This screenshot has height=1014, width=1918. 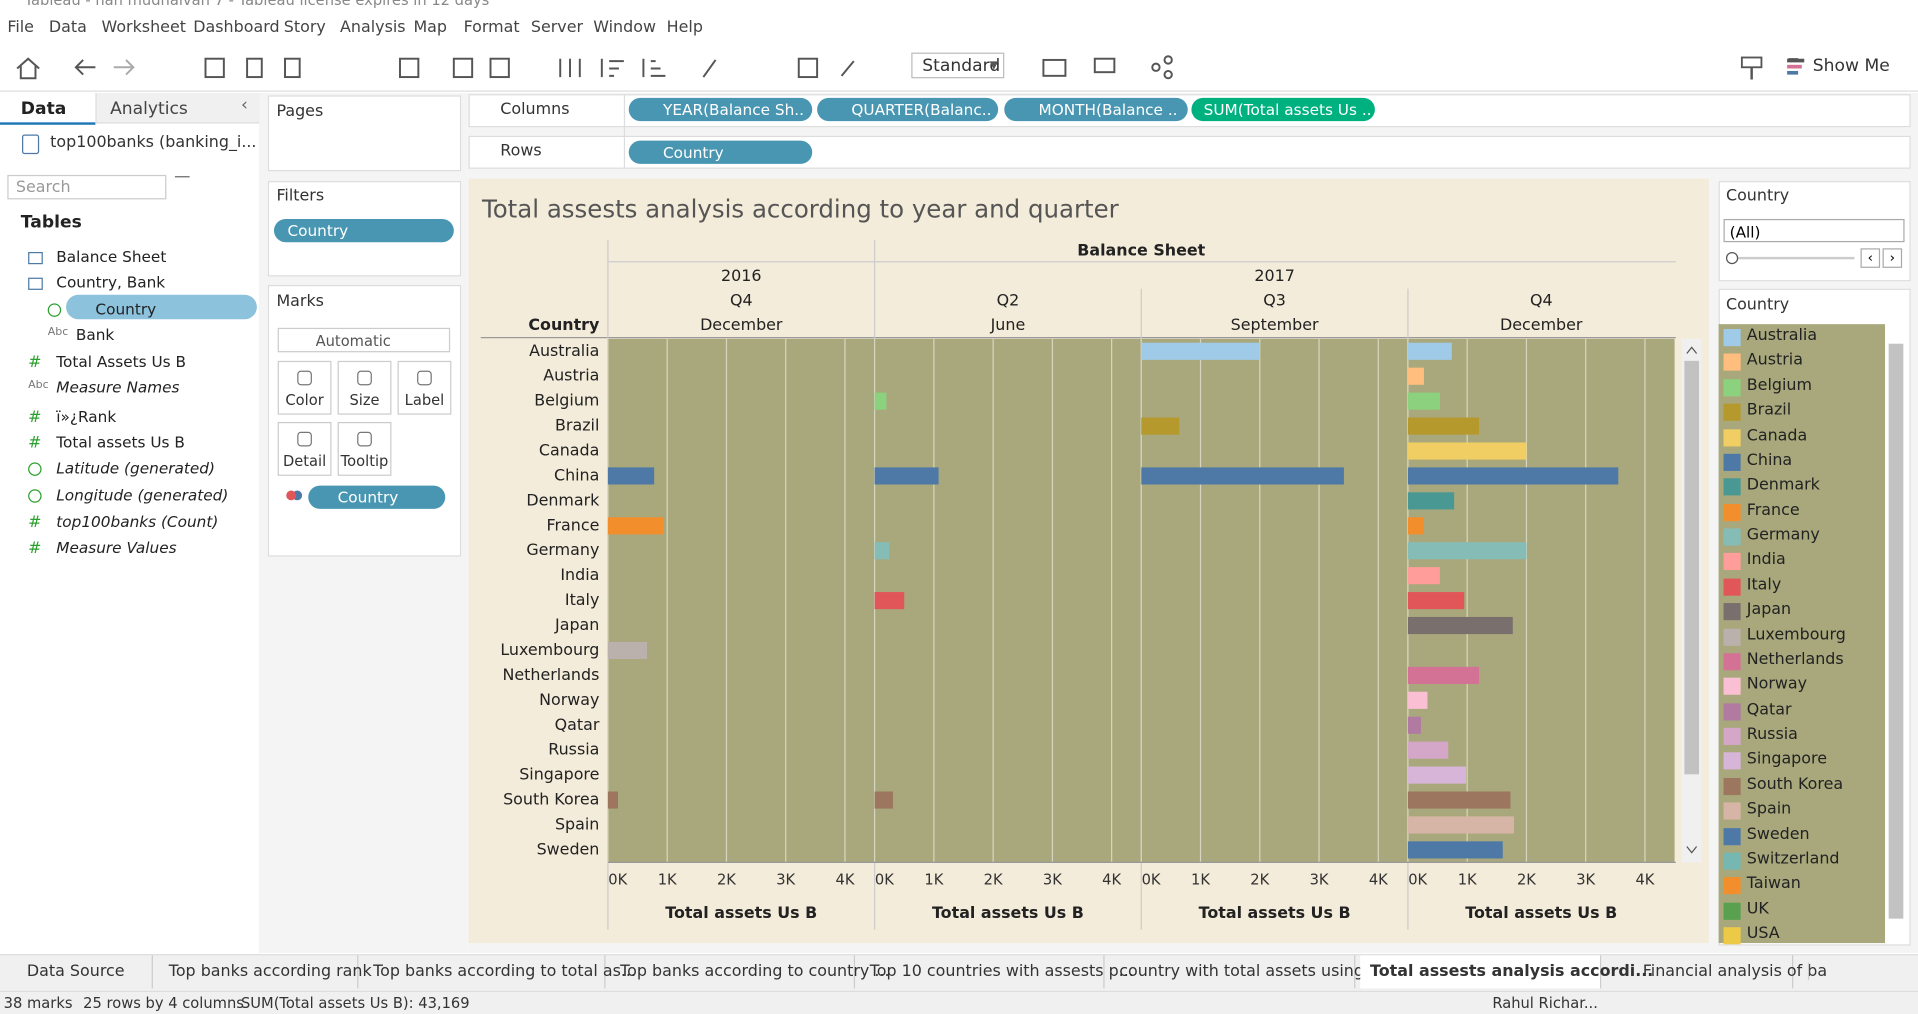 What do you see at coordinates (908, 109) in the screenshot?
I see `column-pill: QUARTER(Balanc..` at bounding box center [908, 109].